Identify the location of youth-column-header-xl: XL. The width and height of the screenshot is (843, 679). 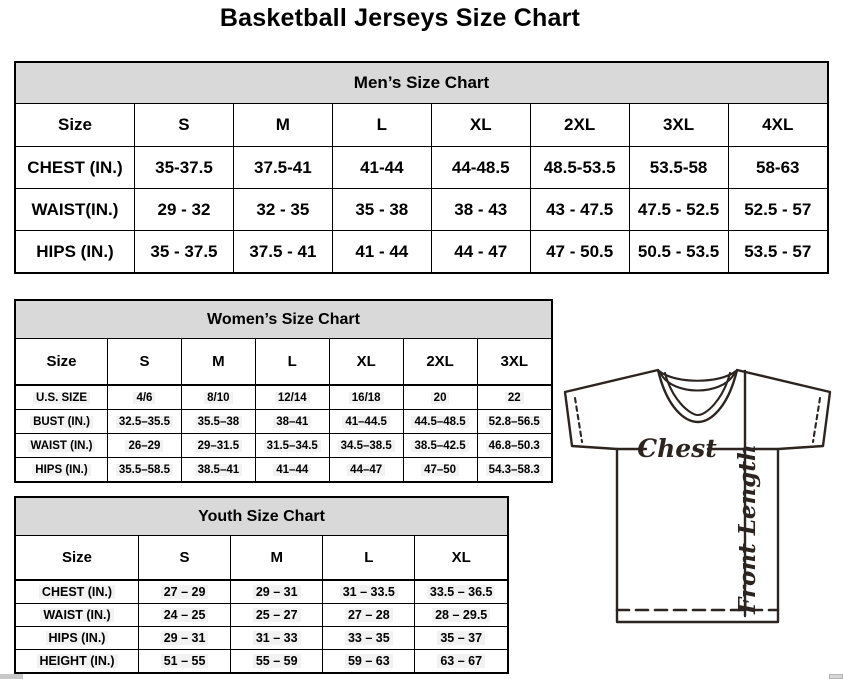
(460, 558).